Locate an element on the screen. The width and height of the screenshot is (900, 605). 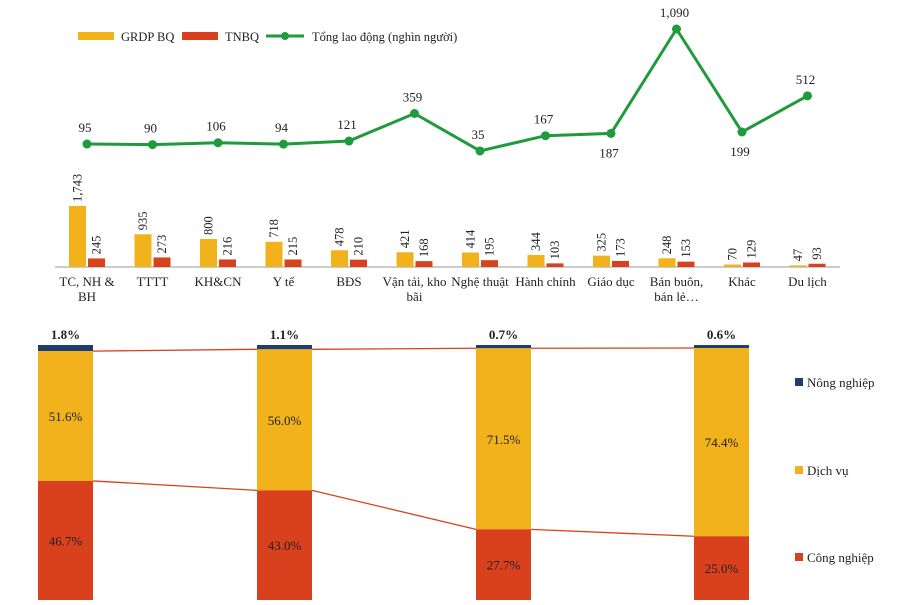
data-label-nong-nghiep: 0.6% is located at coordinates (721, 334).